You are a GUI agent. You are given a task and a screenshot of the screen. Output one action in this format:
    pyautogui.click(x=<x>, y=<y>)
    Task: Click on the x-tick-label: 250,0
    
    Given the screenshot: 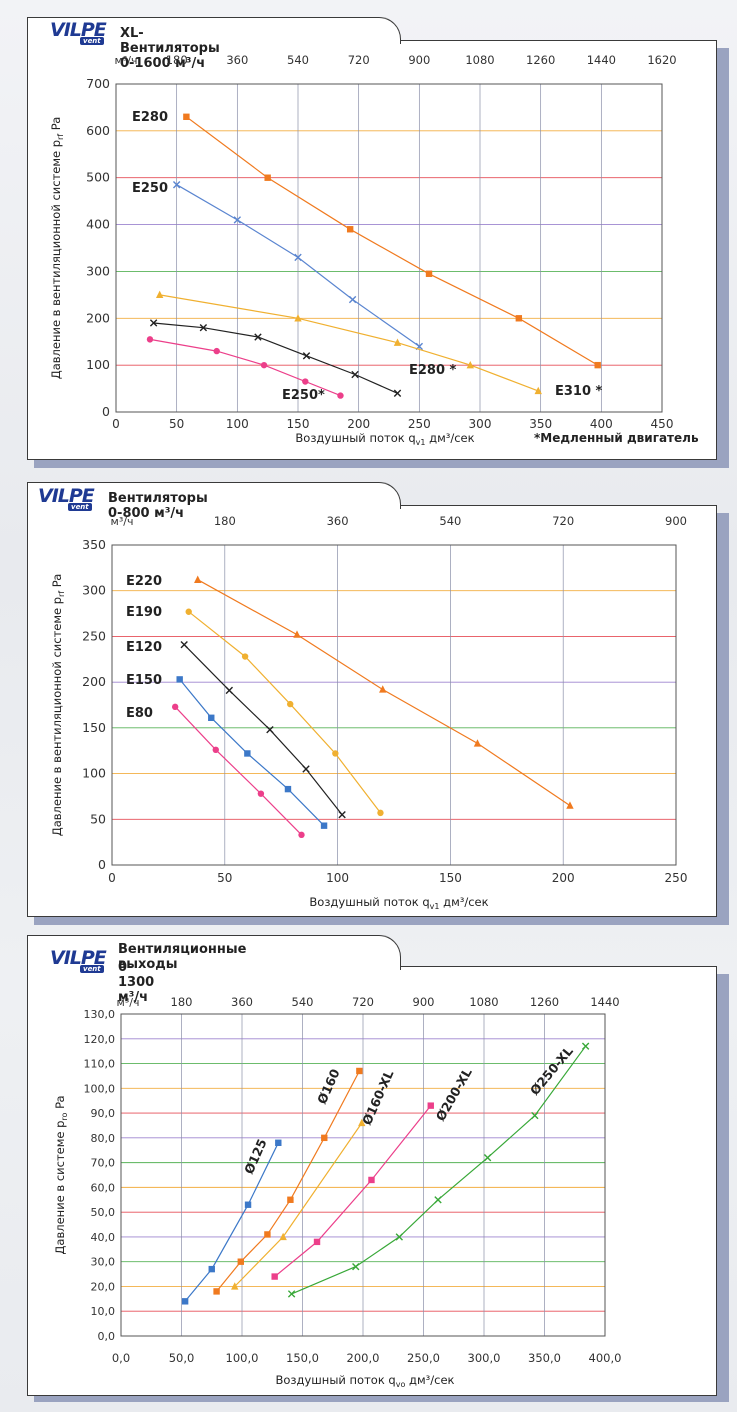 What is the action you would take?
    pyautogui.click(x=423, y=1358)
    